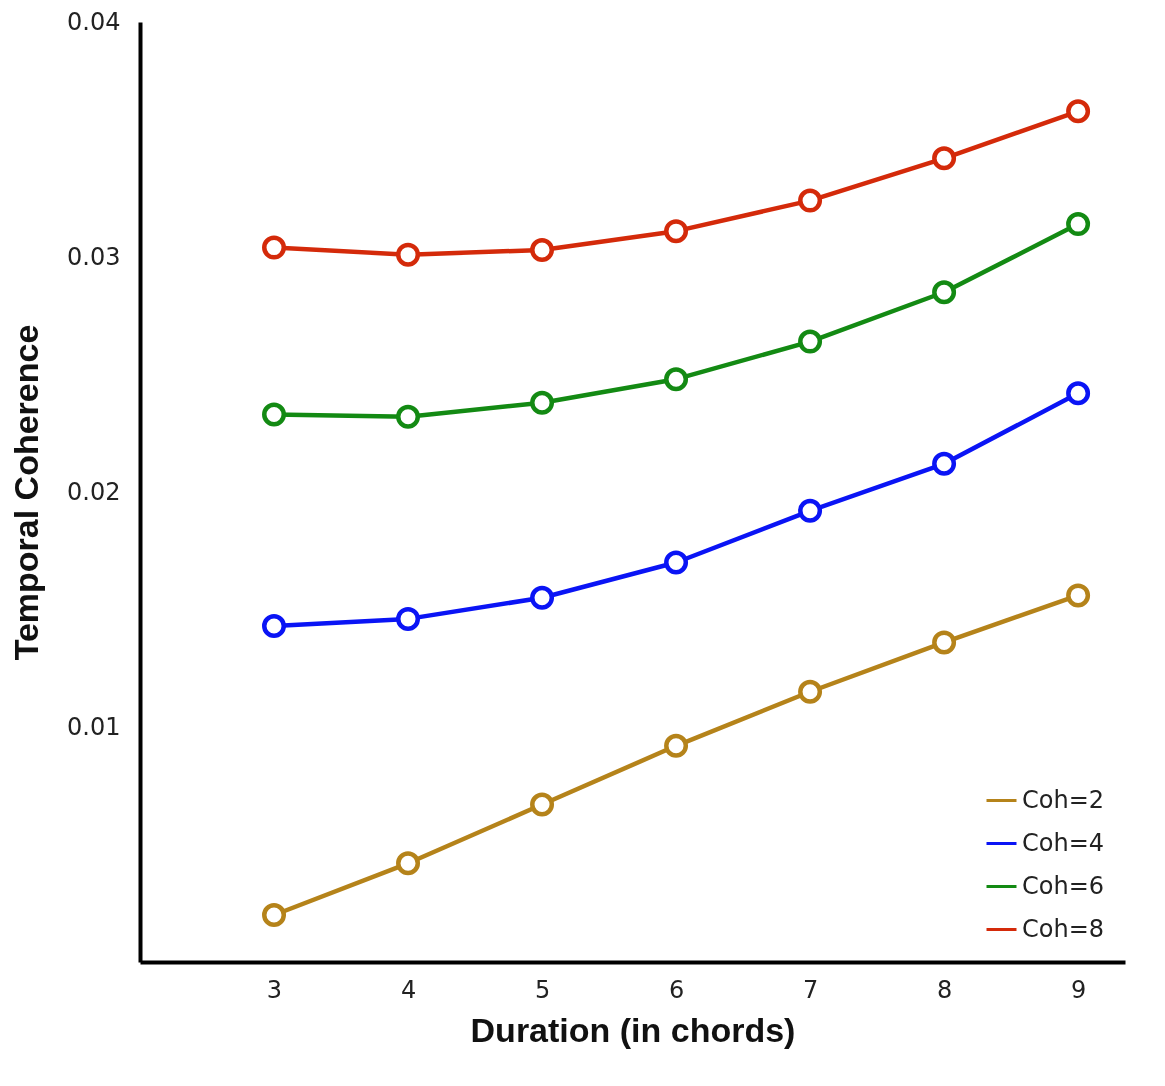  Describe the element at coordinates (94, 726) in the screenshot. I see `y-tick-label: 0.01` at that location.